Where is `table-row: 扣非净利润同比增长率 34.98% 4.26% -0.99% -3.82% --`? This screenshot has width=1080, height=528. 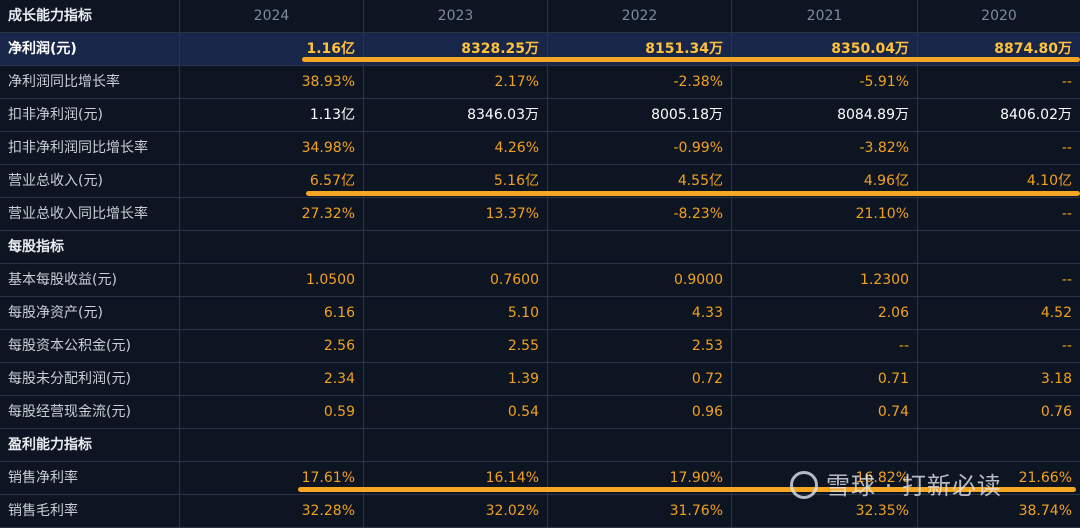
table-row: 扣非净利润同比增长率 34.98% 4.26% -0.99% -3.82% -- is located at coordinates (540, 148).